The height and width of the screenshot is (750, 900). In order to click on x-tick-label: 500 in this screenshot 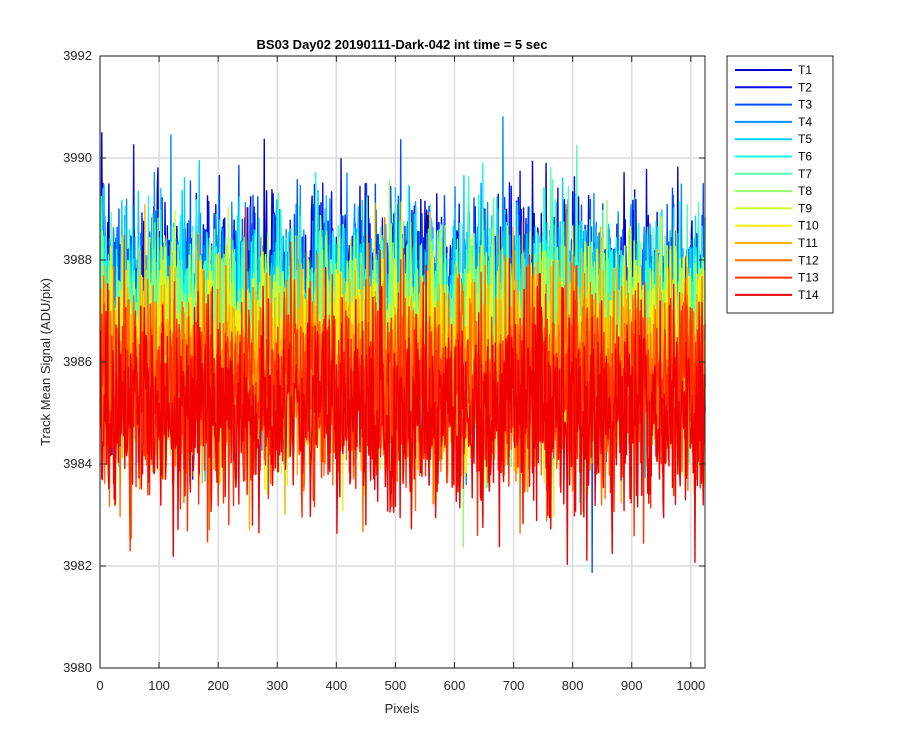, I will do `click(396, 685)`.